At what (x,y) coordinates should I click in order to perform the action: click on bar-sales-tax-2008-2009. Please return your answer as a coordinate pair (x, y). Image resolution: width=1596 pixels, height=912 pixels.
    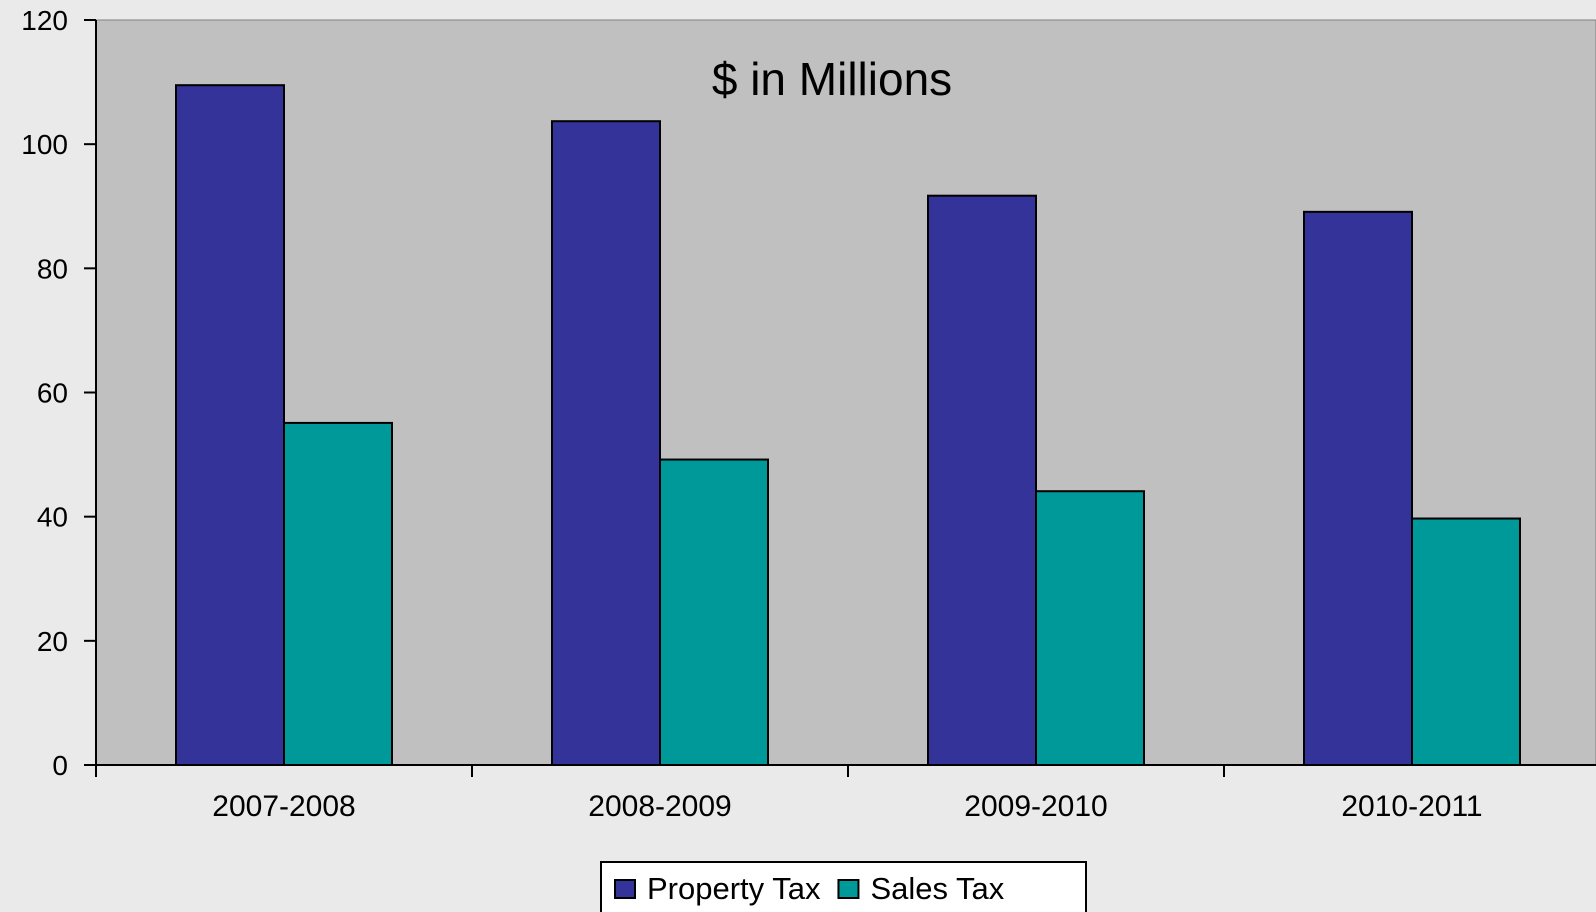
    Looking at the image, I should click on (714, 612).